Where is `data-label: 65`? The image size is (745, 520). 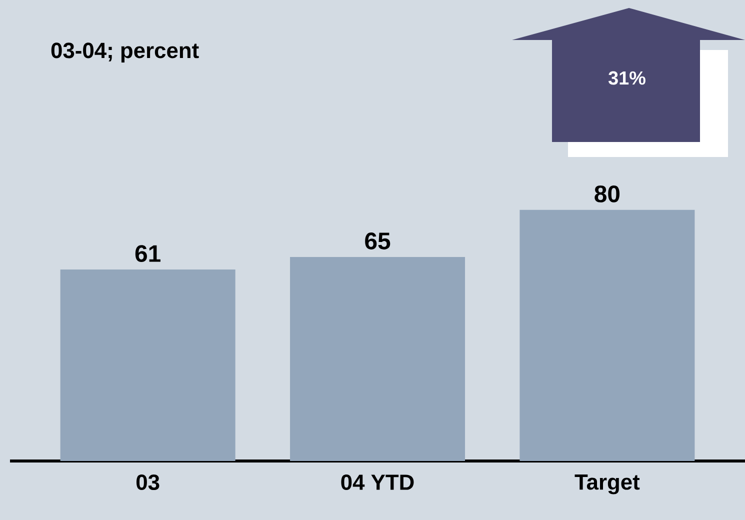
data-label: 65 is located at coordinates (377, 241).